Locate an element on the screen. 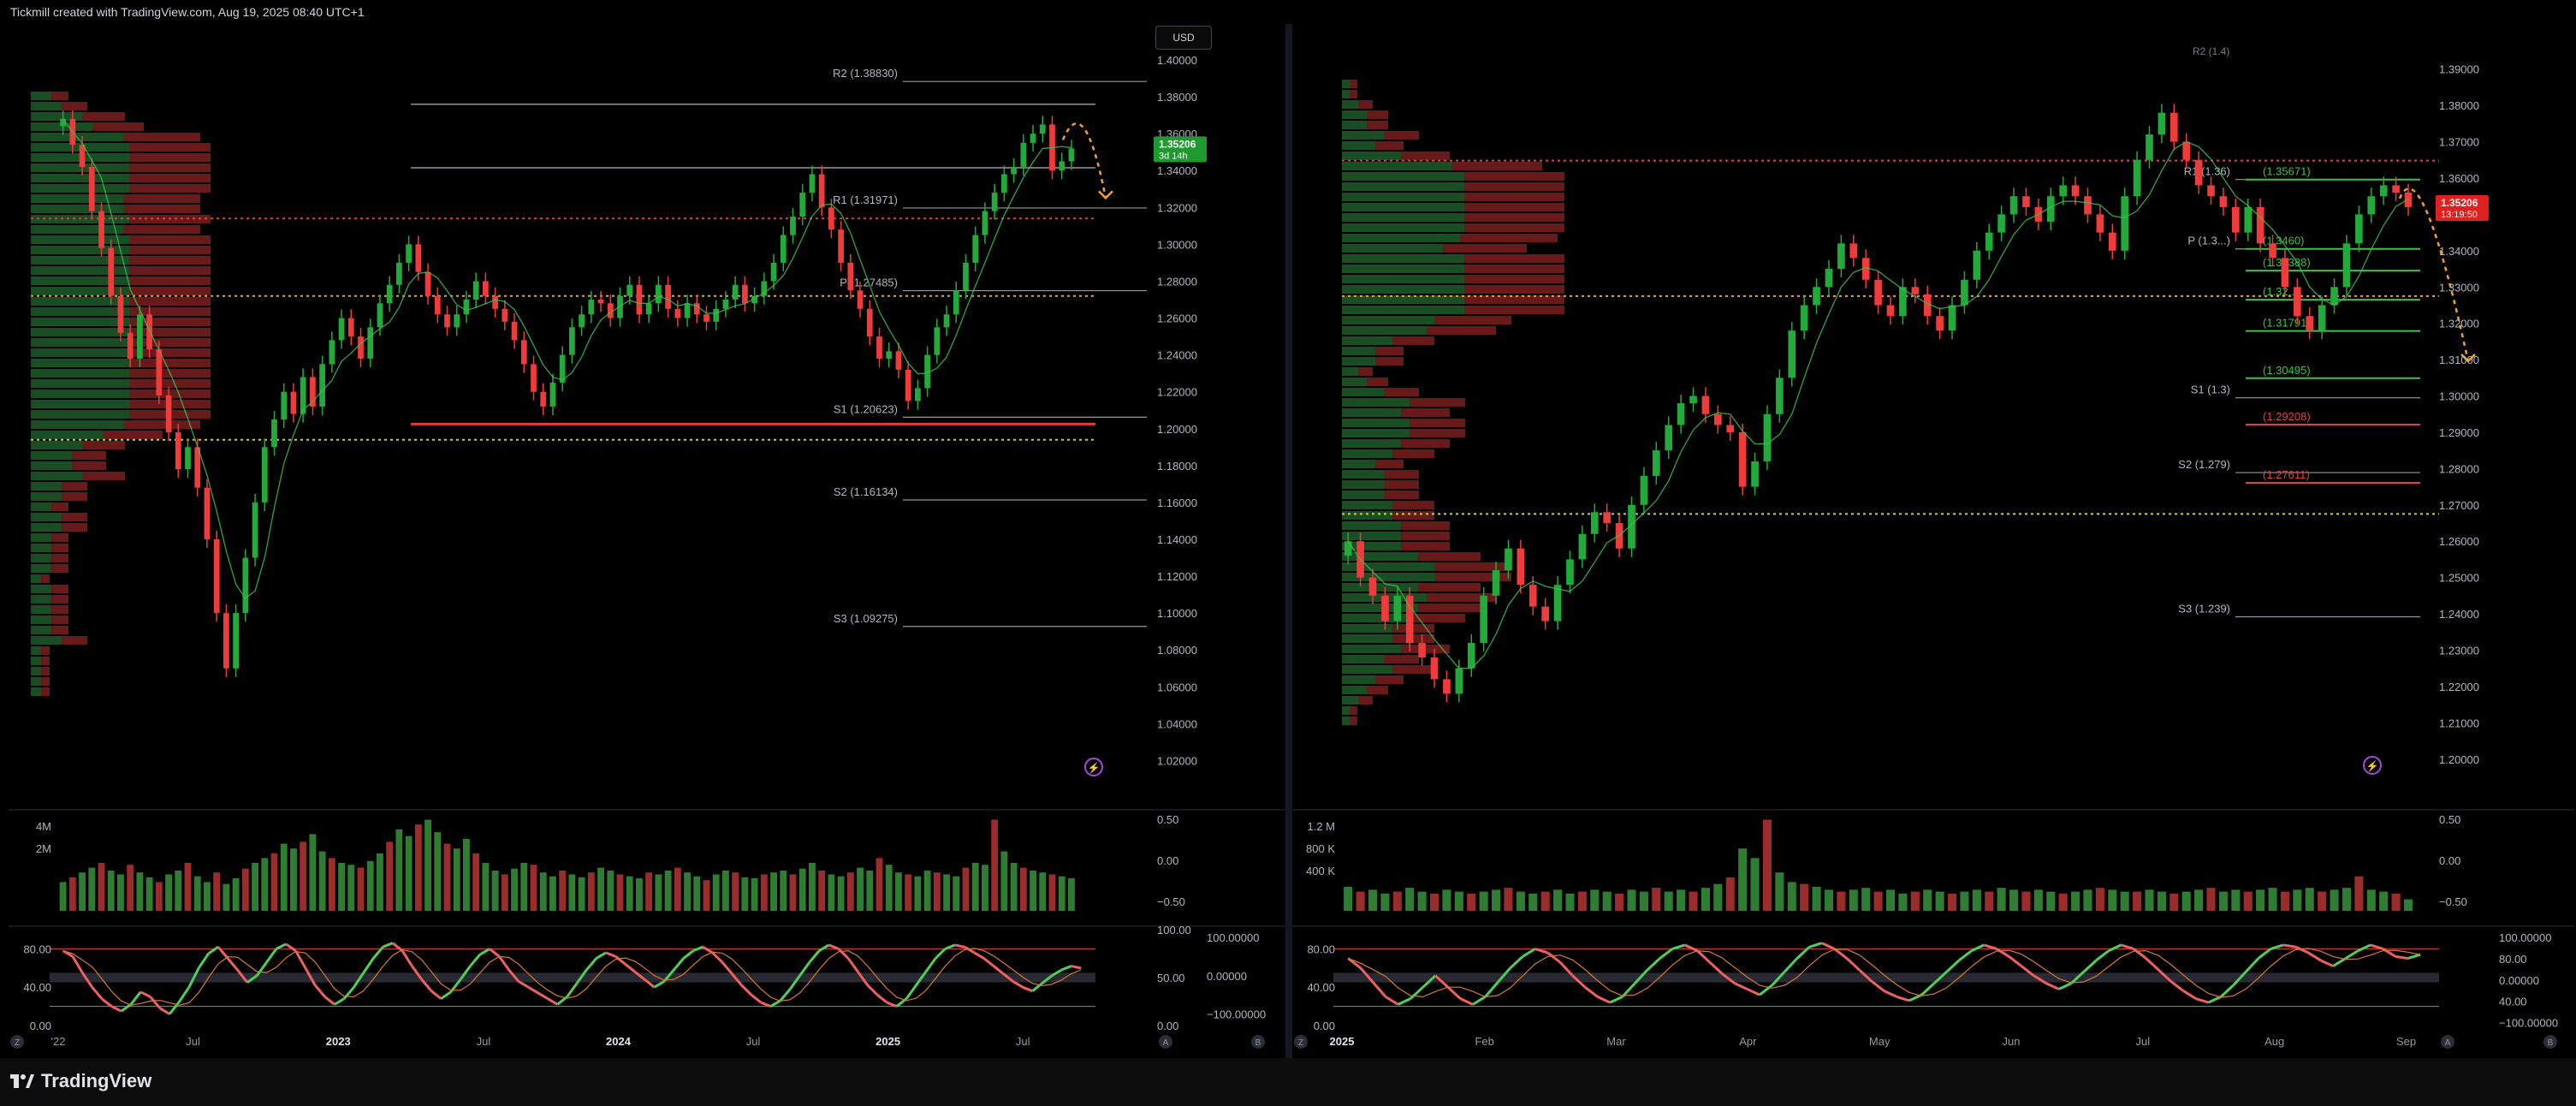 The height and width of the screenshot is (1106, 2576). price-axis-tick: 1.12000 is located at coordinates (1177, 577).